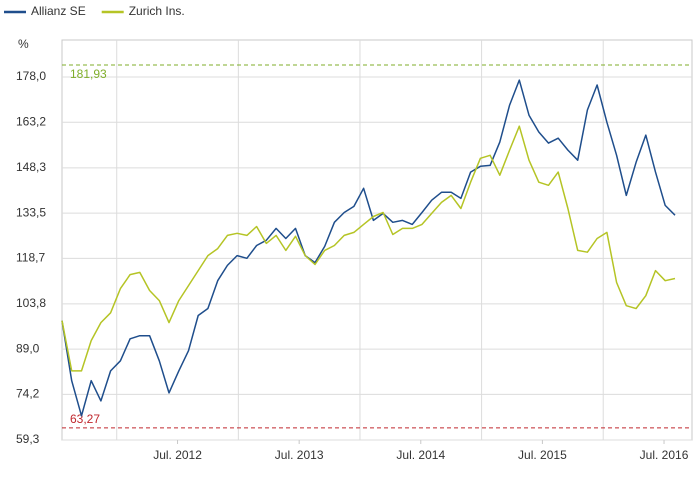  What do you see at coordinates (85, 419) in the screenshot?
I see `reference-label: 63,27` at bounding box center [85, 419].